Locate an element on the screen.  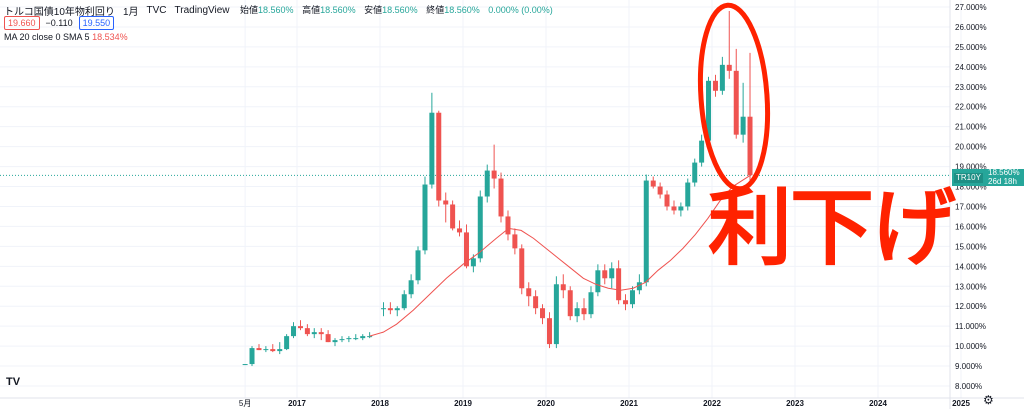
symbol-name: トルコ国債10年物利回り is located at coordinates (59, 12).